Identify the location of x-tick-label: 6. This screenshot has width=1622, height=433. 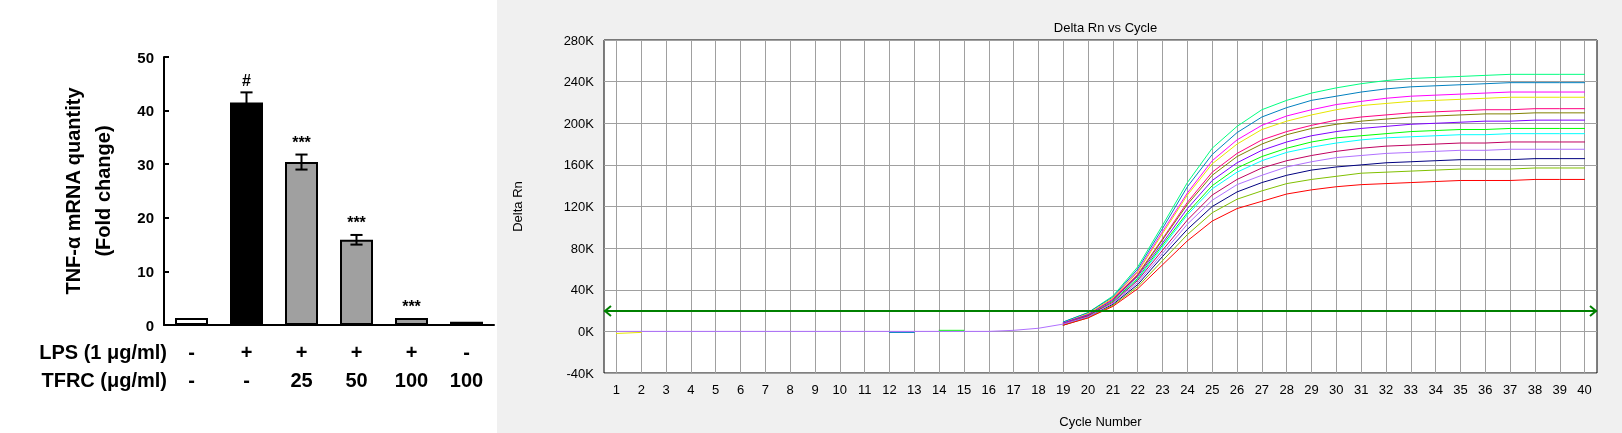
(740, 389).